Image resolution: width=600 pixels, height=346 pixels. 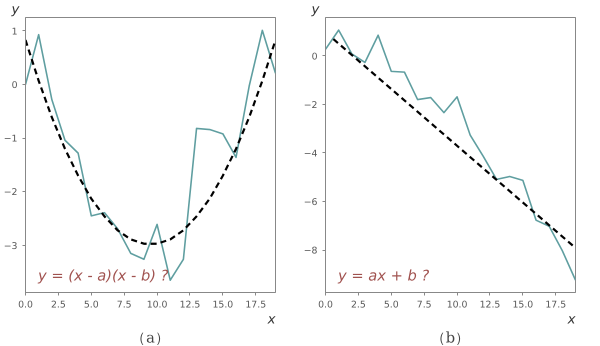 I want to click on y-tick-label: −1, so click(x=11, y=139).